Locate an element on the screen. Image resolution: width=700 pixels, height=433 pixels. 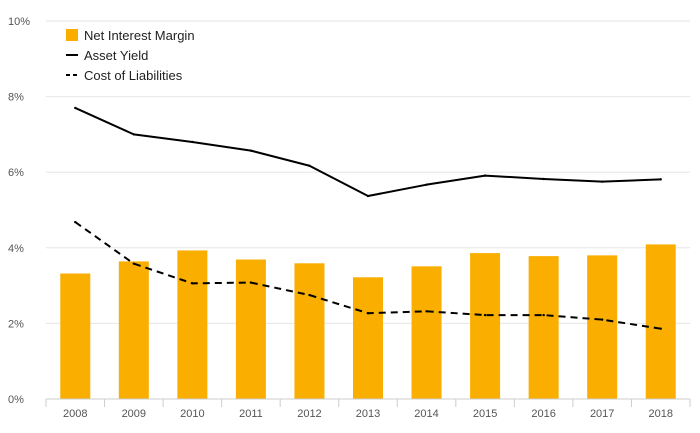
y-tick-label: 0% is located at coordinates (16, 400).